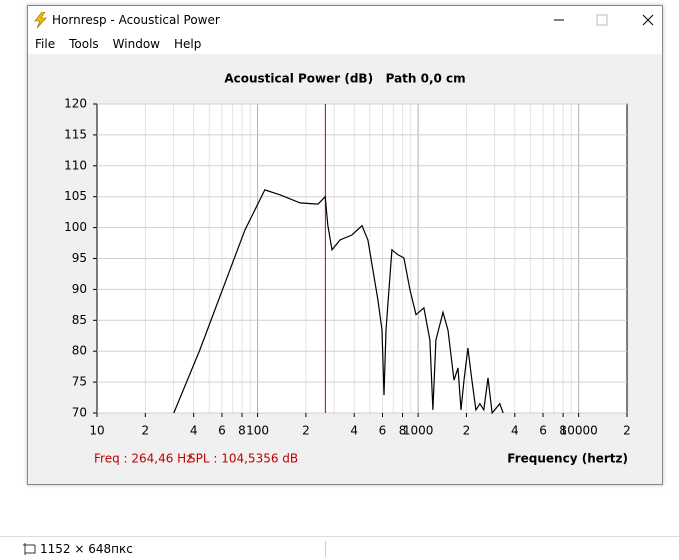 This screenshot has height=560, width=679. Describe the element at coordinates (567, 459) in the screenshot. I see `x-axis-label: Frequency (hertz)` at that location.